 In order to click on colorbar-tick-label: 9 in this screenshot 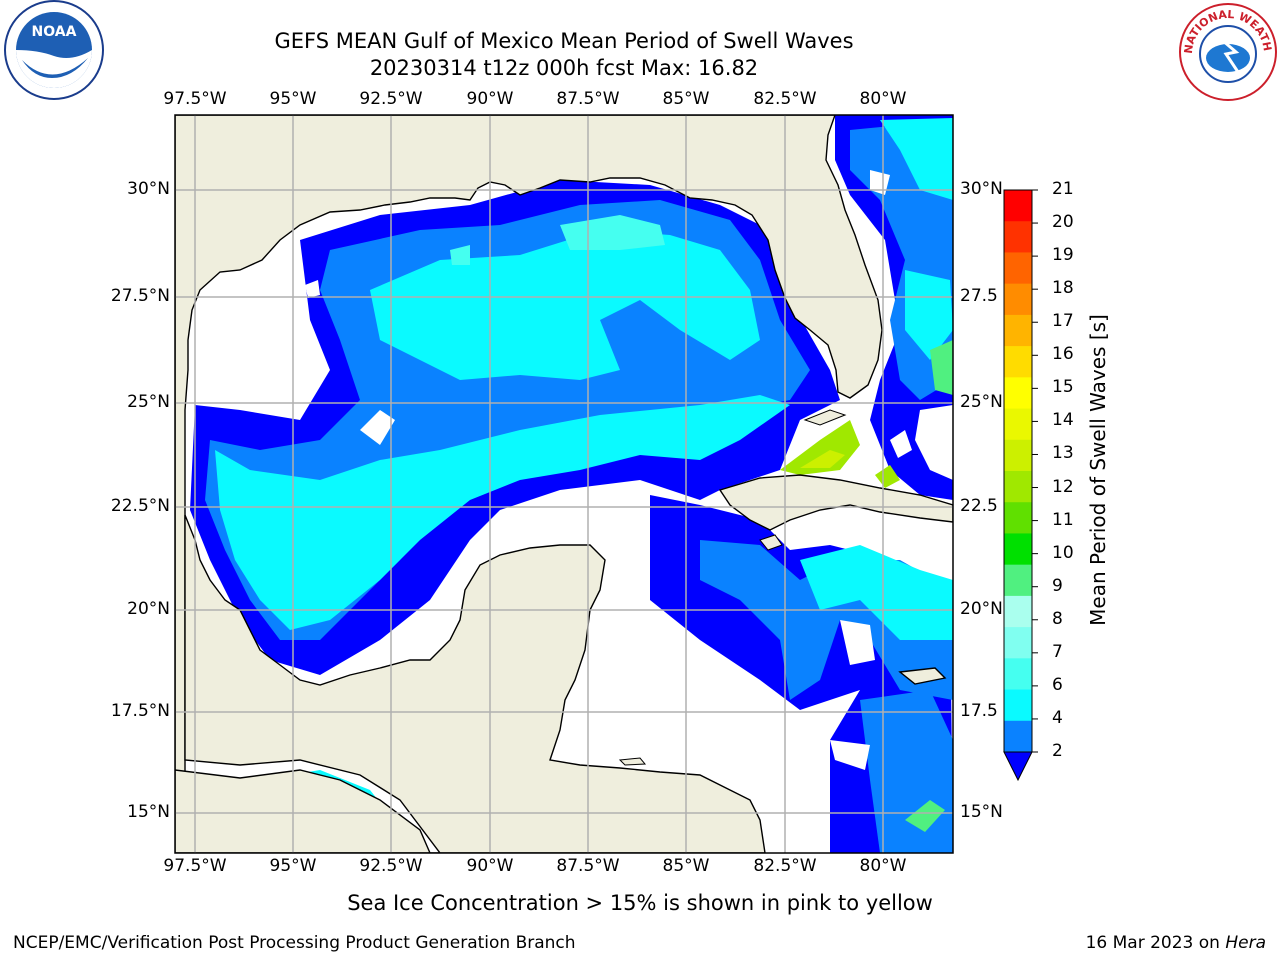, I will do `click(1057, 585)`.